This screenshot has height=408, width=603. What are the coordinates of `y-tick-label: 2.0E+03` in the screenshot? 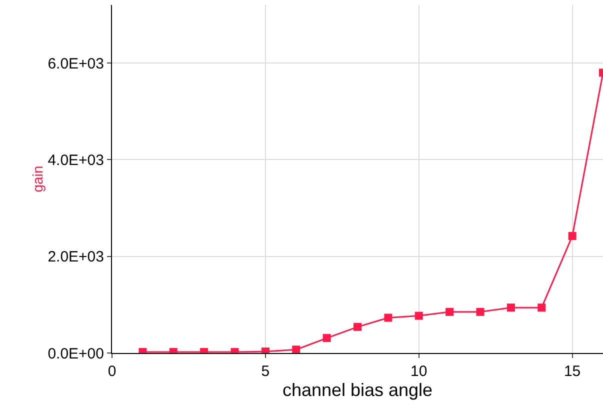 It's located at (76, 257).